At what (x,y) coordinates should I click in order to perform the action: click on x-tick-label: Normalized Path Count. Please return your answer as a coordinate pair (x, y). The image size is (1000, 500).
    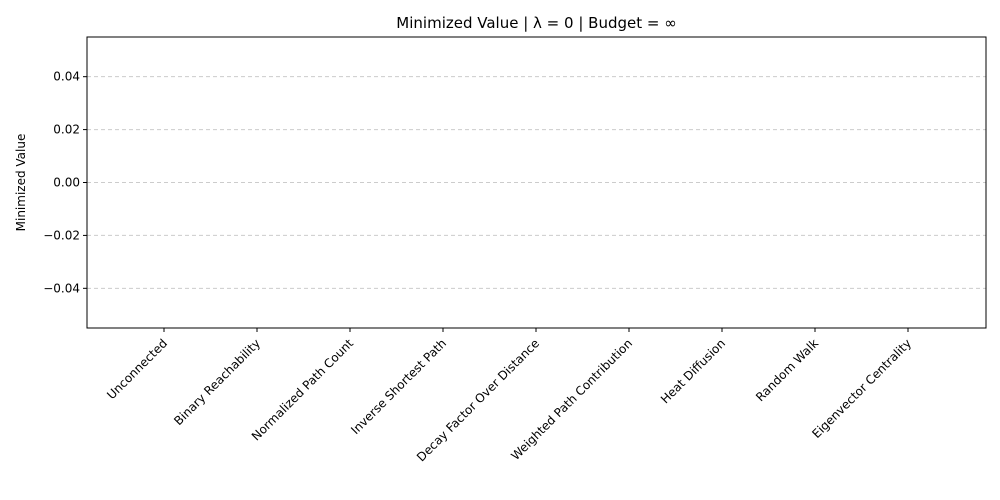
    Looking at the image, I should click on (302, 389).